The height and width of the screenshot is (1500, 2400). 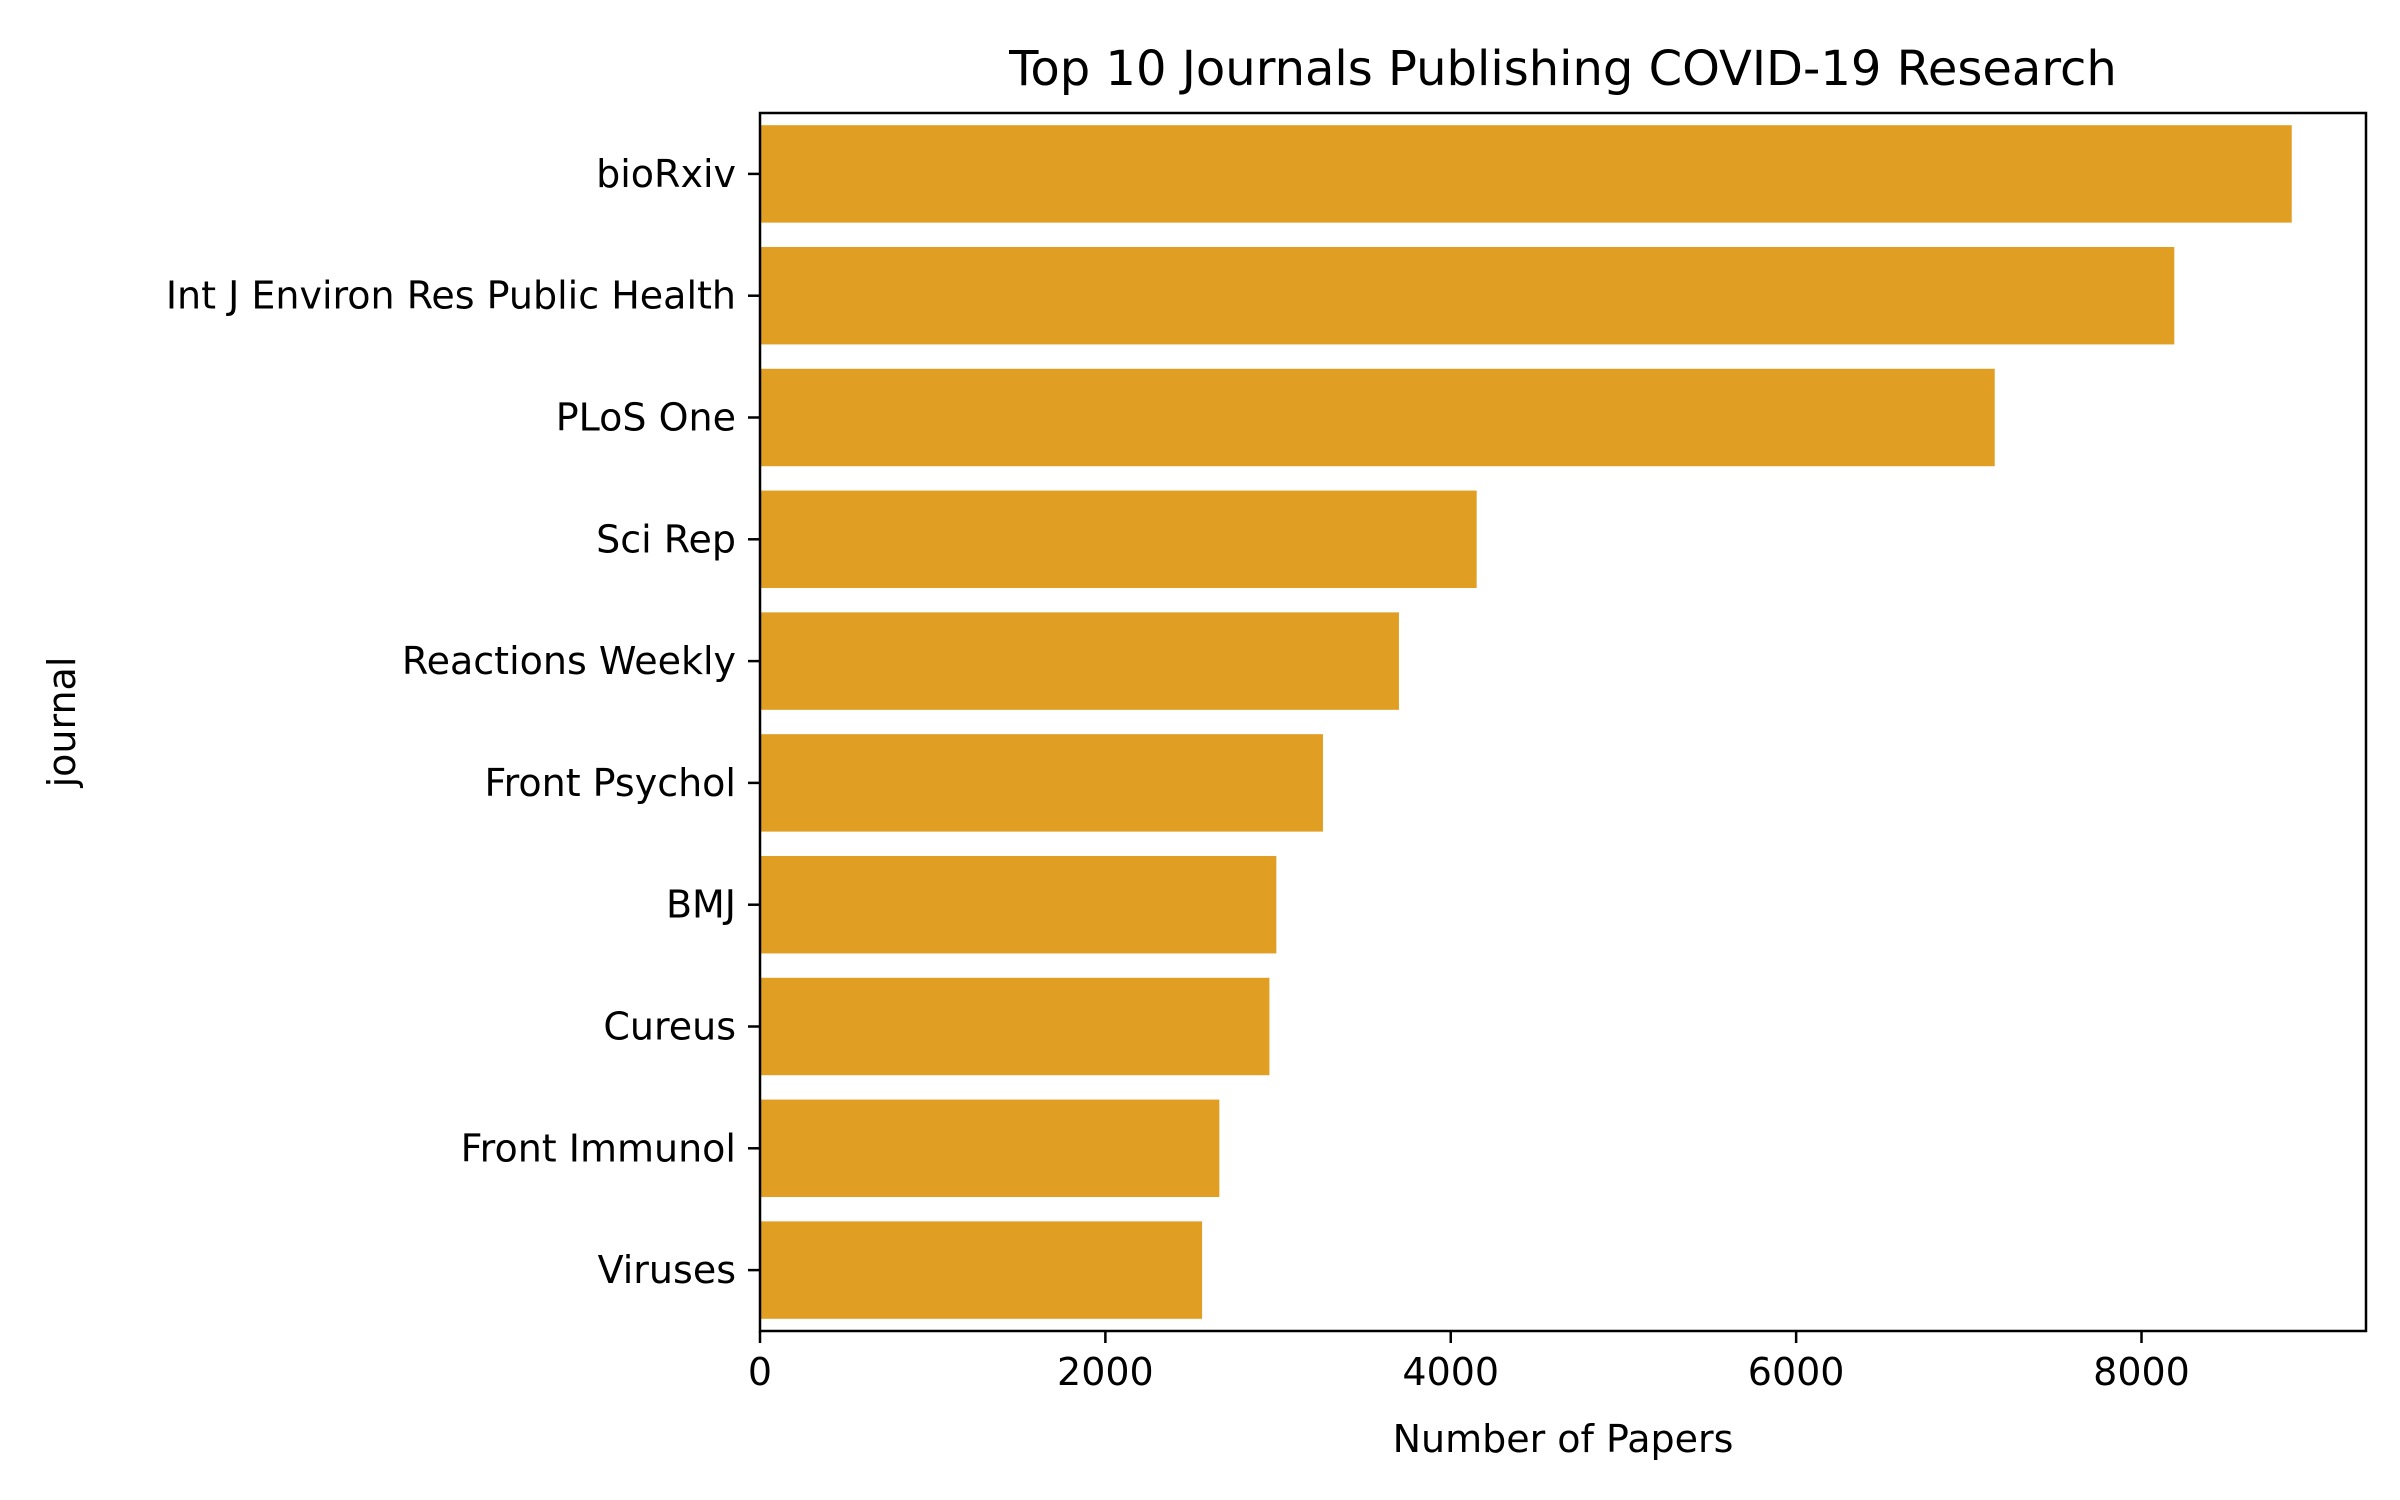 I want to click on x-tick-label: 6000, so click(x=1796, y=1372).